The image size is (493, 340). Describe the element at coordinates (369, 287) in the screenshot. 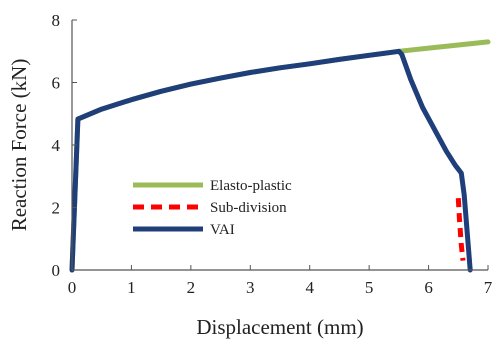

I see `x-tick-label: 5` at that location.